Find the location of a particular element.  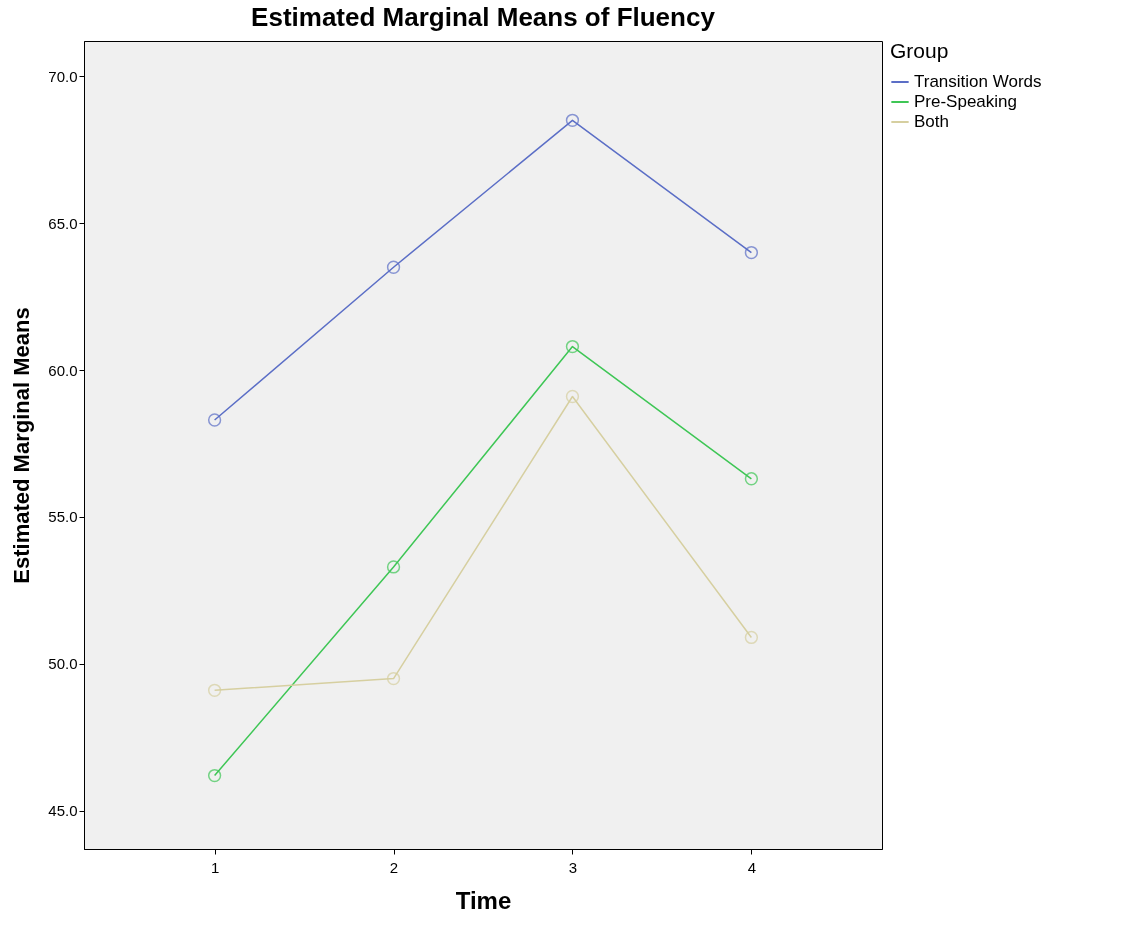

chart-title: Estimated Marginal Means of Fluency is located at coordinates (483, 17).